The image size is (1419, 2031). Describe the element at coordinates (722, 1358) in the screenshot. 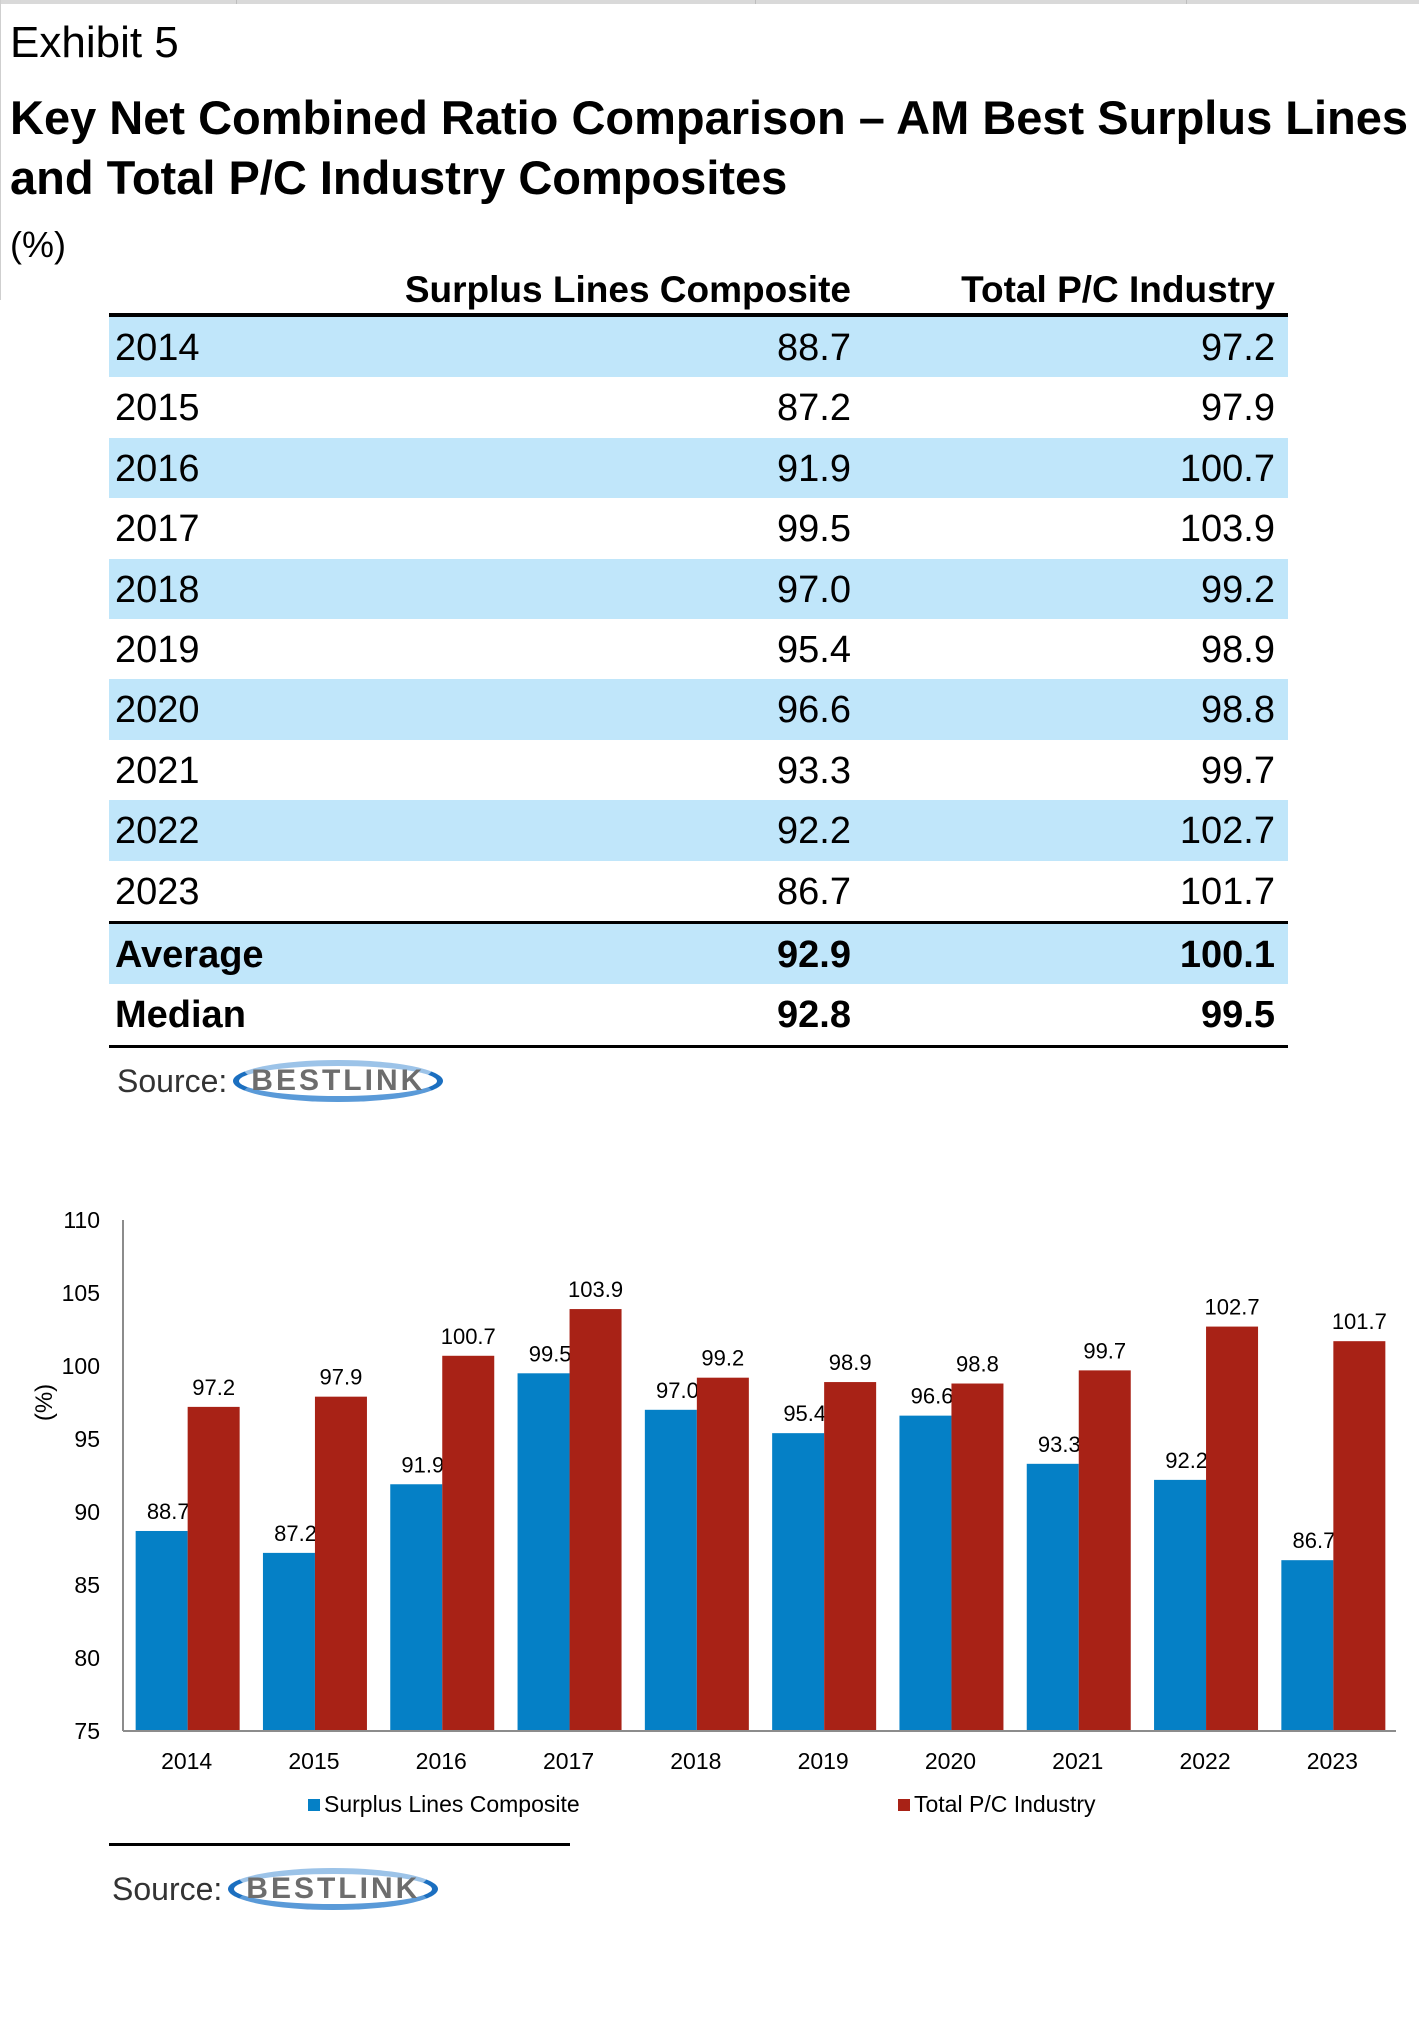

I see `data-label-total: 99.2` at that location.